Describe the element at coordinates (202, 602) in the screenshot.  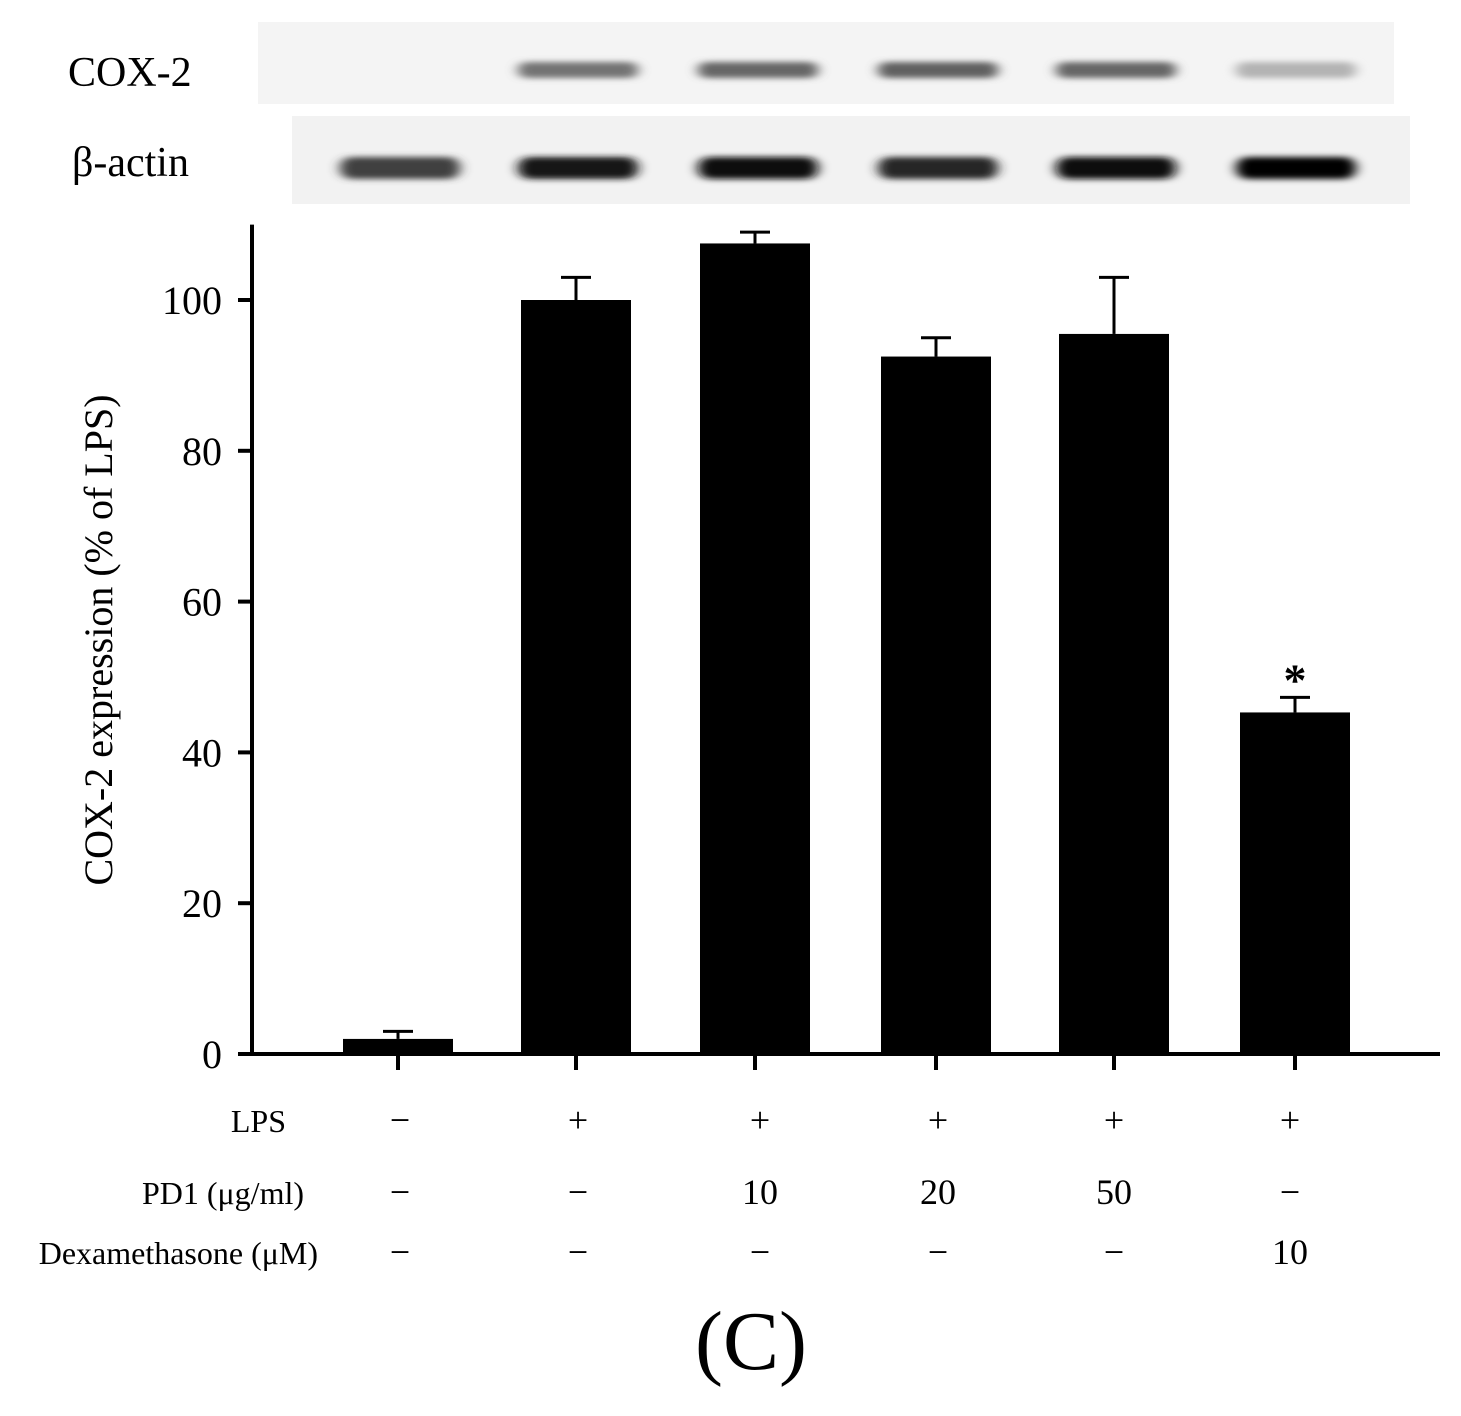
I see `y-tick-label: 60` at that location.